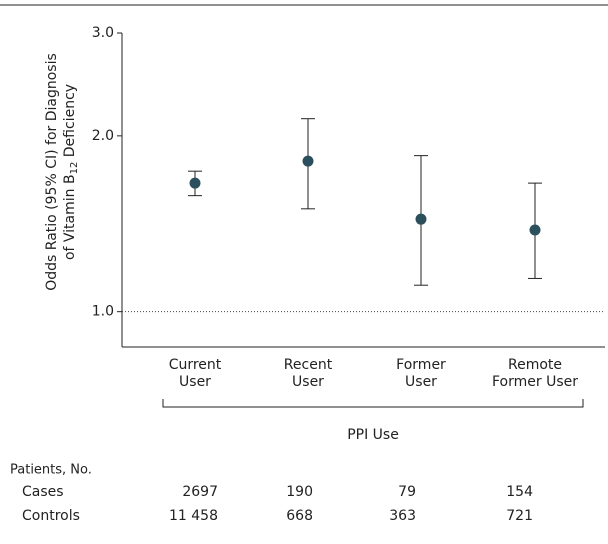  Describe the element at coordinates (519, 492) in the screenshot. I see `table-cell: 154` at that location.